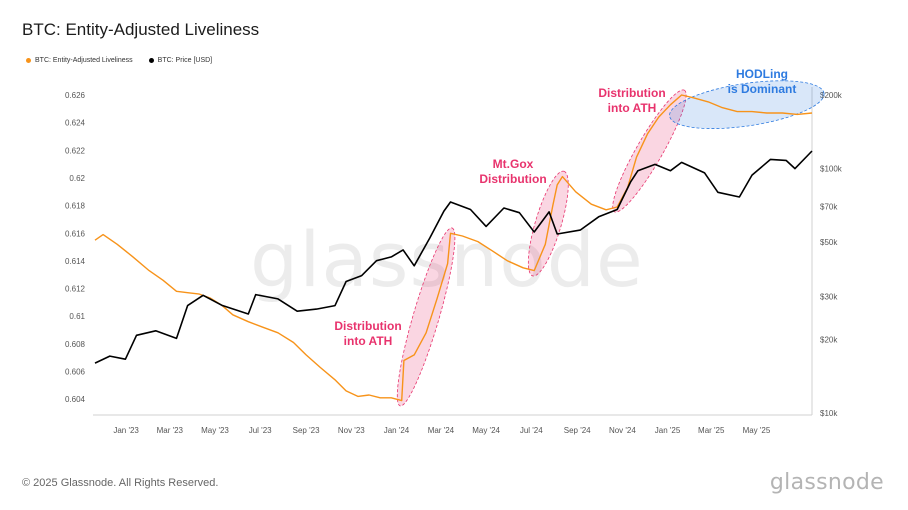  What do you see at coordinates (531, 430) in the screenshot?
I see `x-tick-label: Jul '24` at bounding box center [531, 430].